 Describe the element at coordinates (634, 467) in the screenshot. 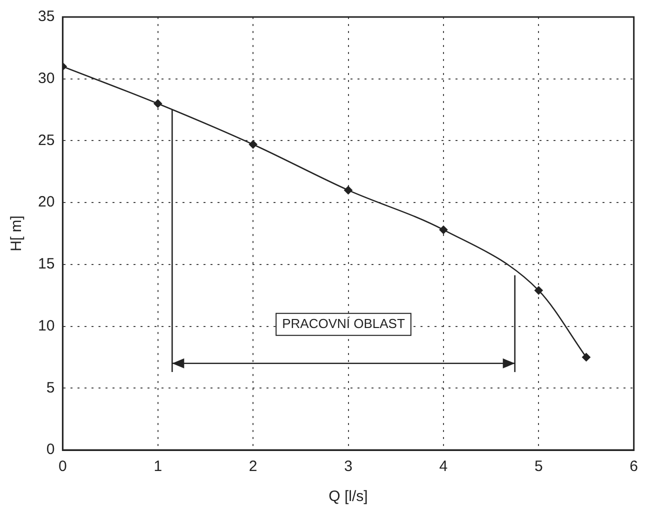

I see `x-tick-label: 6` at that location.